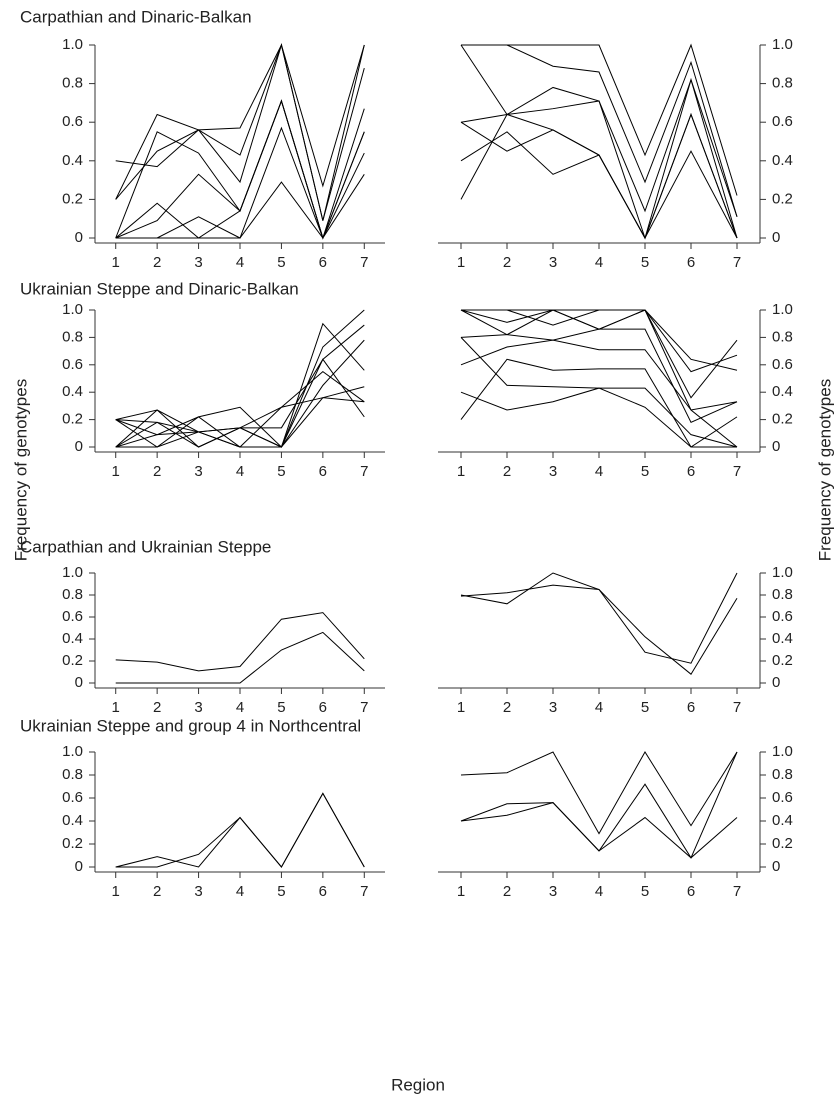 This screenshot has height=1100, width=837. What do you see at coordinates (136, 16) in the screenshot?
I see `panel-title: Carpathian and Dinaric-Balkan` at bounding box center [136, 16].